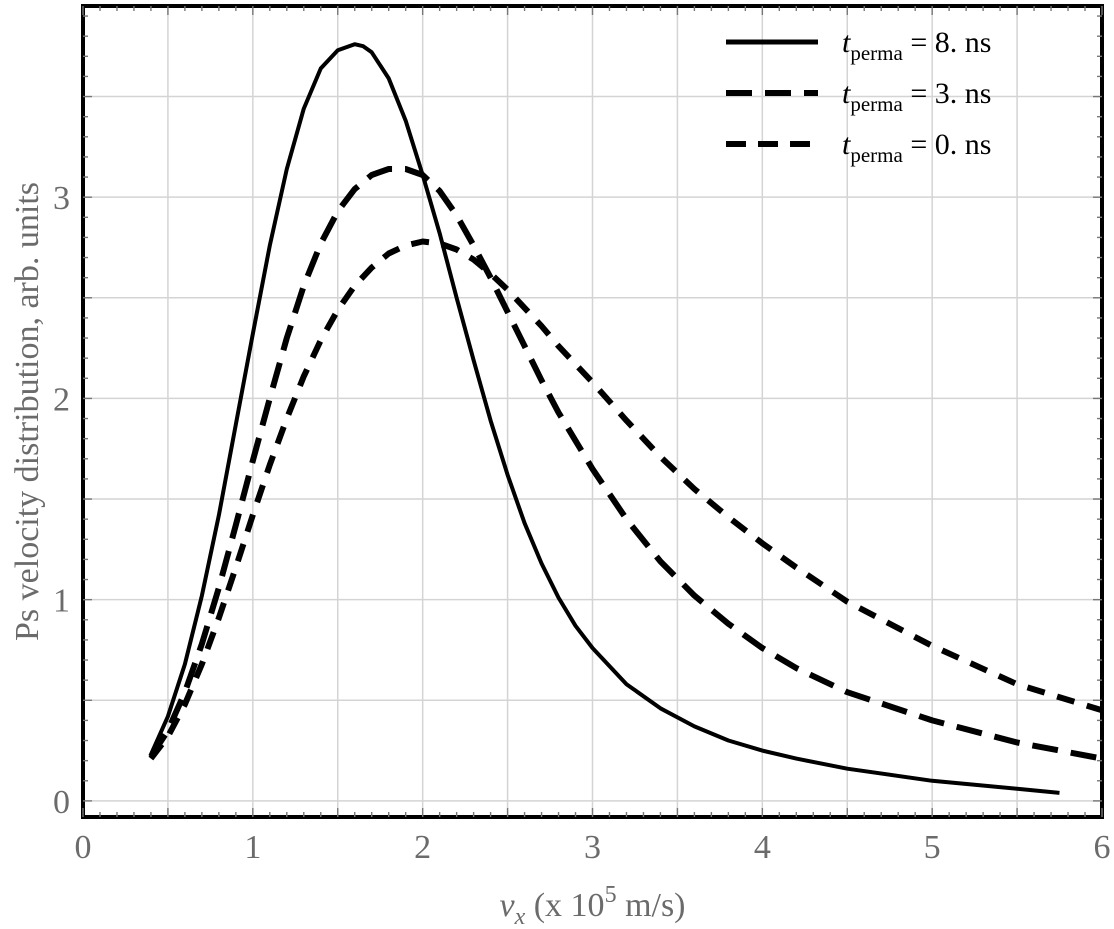  What do you see at coordinates (916, 96) in the screenshot?
I see `legend-label-2: tperma = 3. ns` at bounding box center [916, 96].